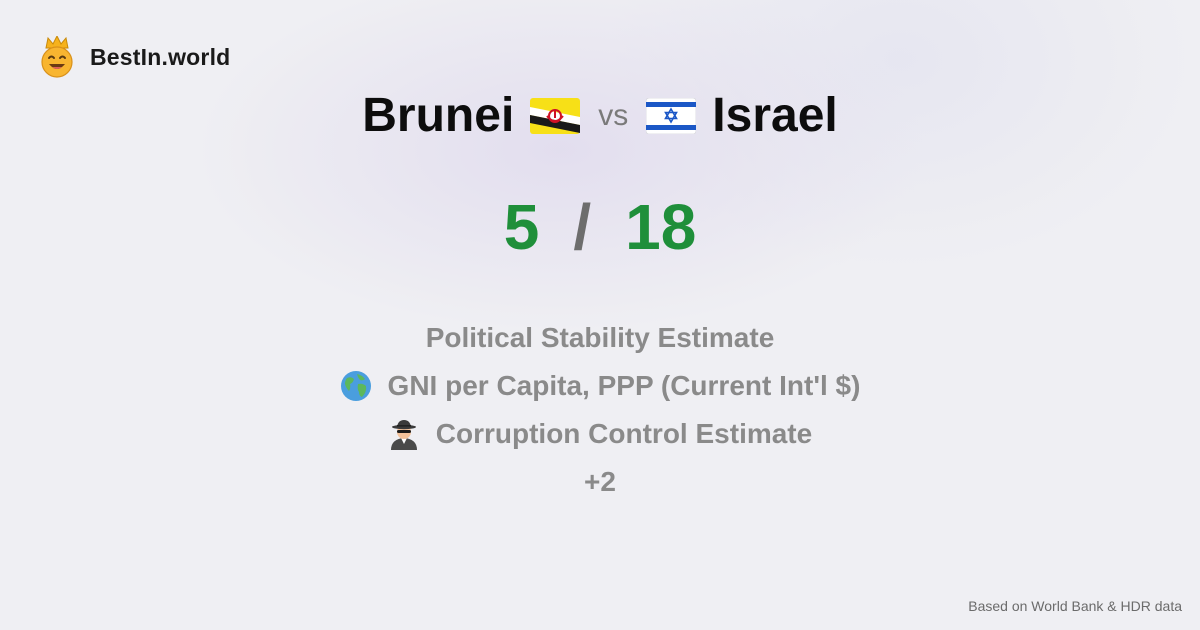  Describe the element at coordinates (624, 385) in the screenshot. I see `metric-label: GNI per Capita, PPP (Current Int'l $)` at that location.